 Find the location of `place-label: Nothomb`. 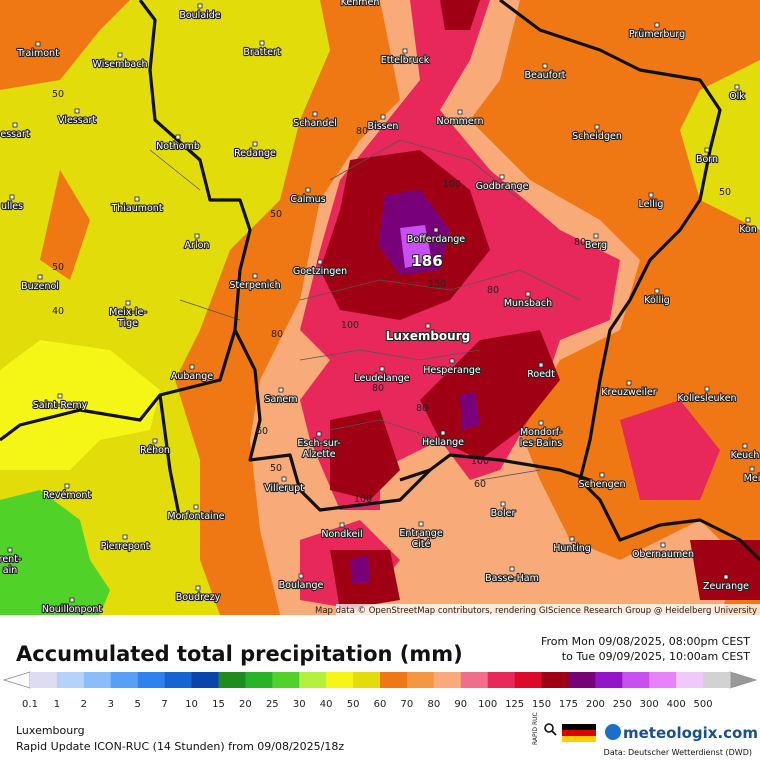

place-label: Nothomb is located at coordinates (178, 146).